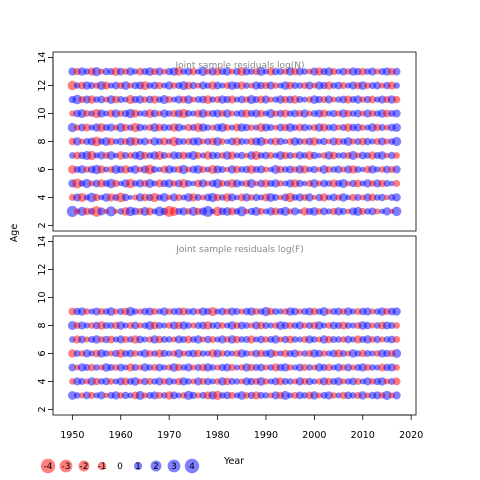 This screenshot has height=480, width=480. What do you see at coordinates (72, 435) in the screenshot?
I see `x-tick-label: 1950` at bounding box center [72, 435].